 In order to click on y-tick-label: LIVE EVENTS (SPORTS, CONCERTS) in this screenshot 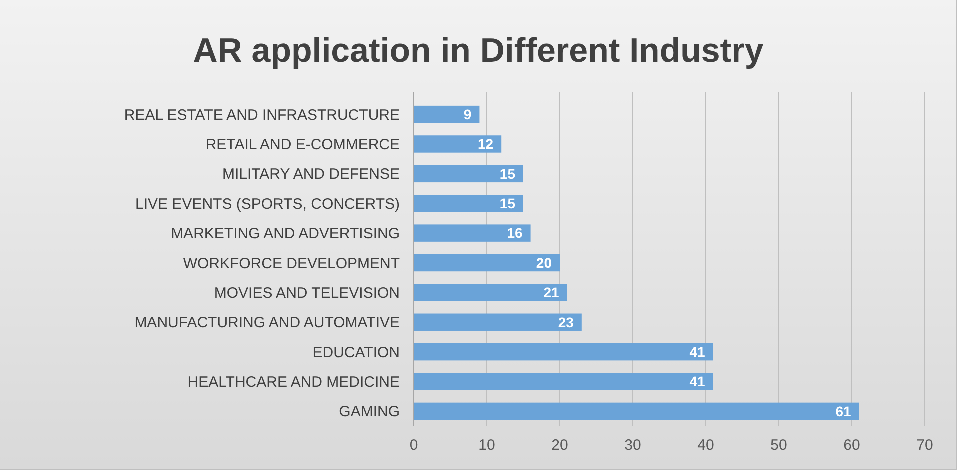, I will do `click(268, 204)`.